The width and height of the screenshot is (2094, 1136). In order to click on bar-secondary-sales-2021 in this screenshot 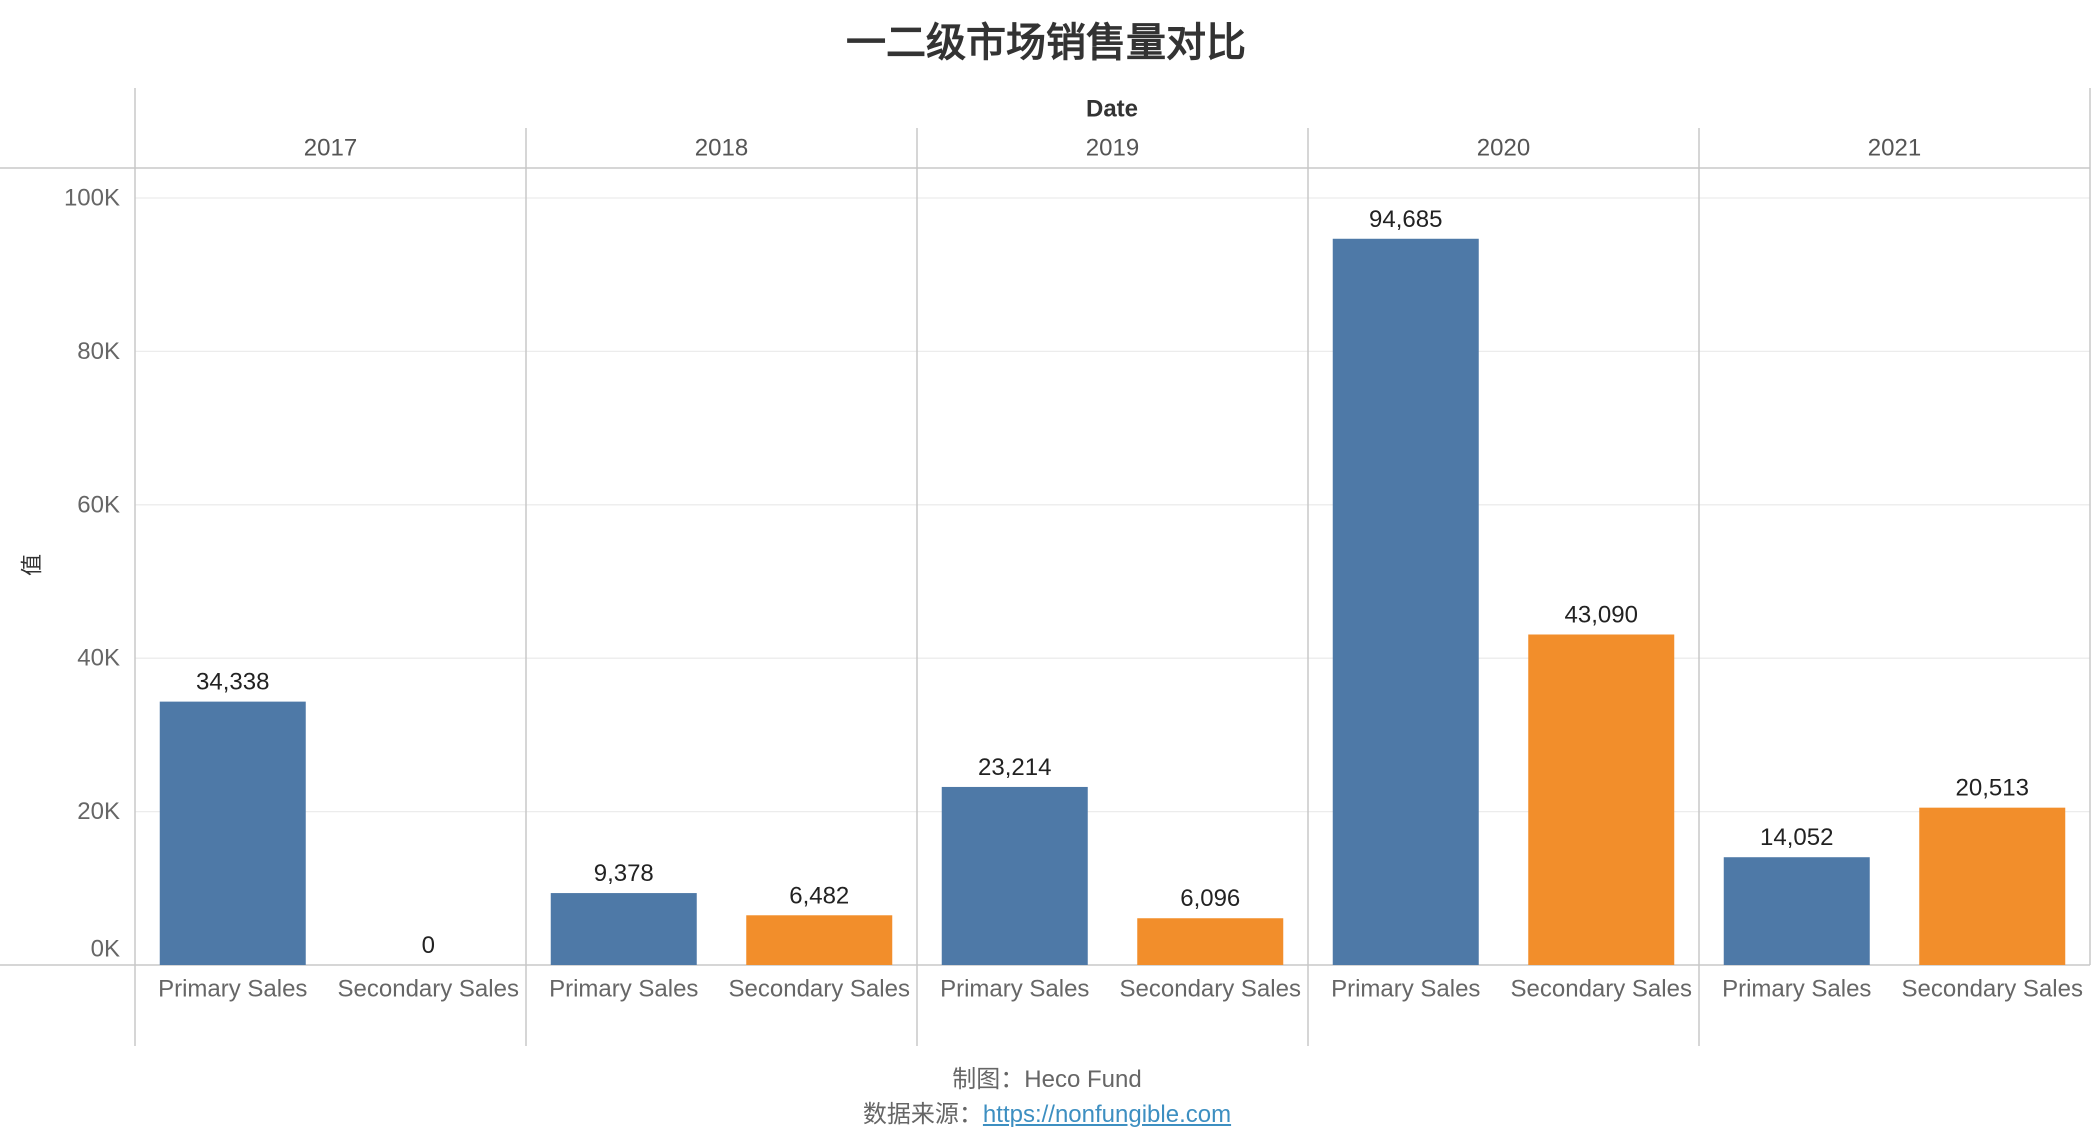, I will do `click(1992, 886)`.